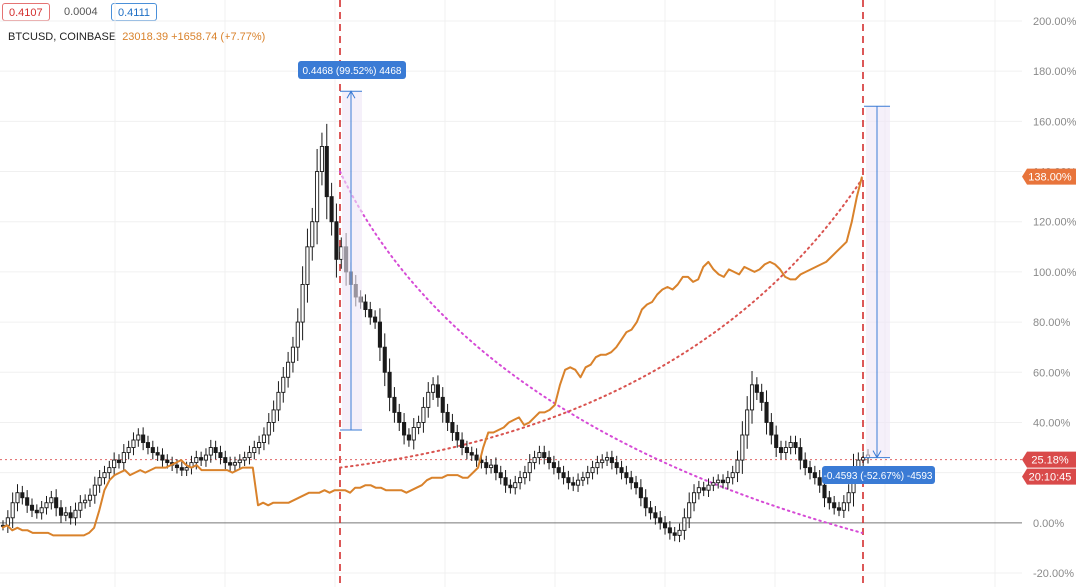 The width and height of the screenshot is (1080, 587). Describe the element at coordinates (1052, 373) in the screenshot. I see `y-tick-label: 60.00%` at that location.